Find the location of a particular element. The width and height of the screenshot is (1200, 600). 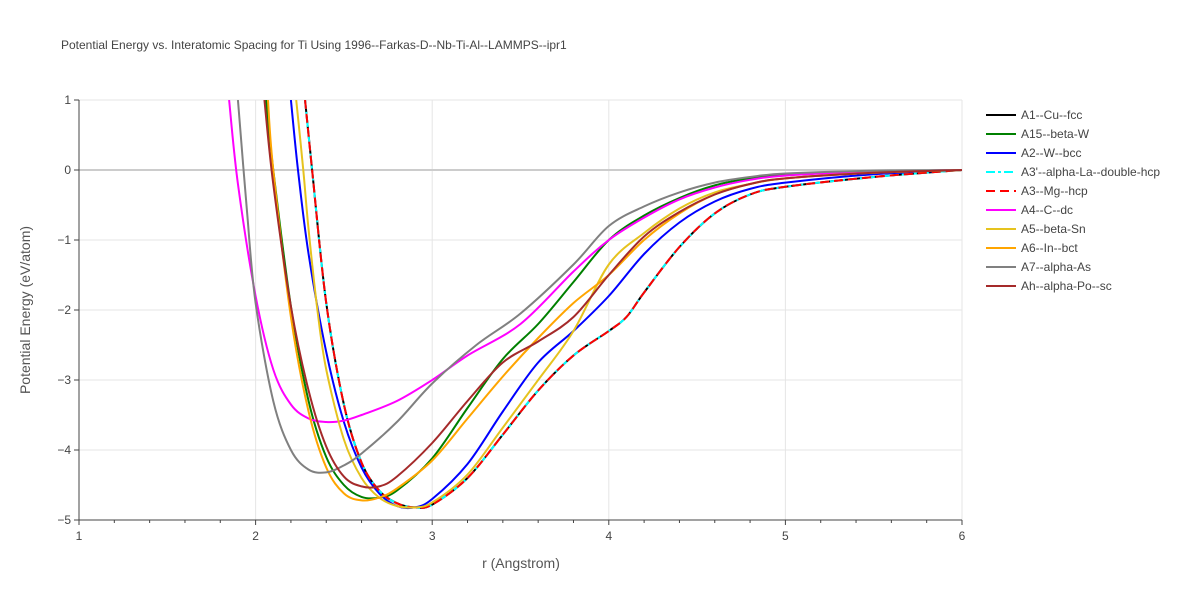

legend-label: A2--W--bcc is located at coordinates (1051, 153).